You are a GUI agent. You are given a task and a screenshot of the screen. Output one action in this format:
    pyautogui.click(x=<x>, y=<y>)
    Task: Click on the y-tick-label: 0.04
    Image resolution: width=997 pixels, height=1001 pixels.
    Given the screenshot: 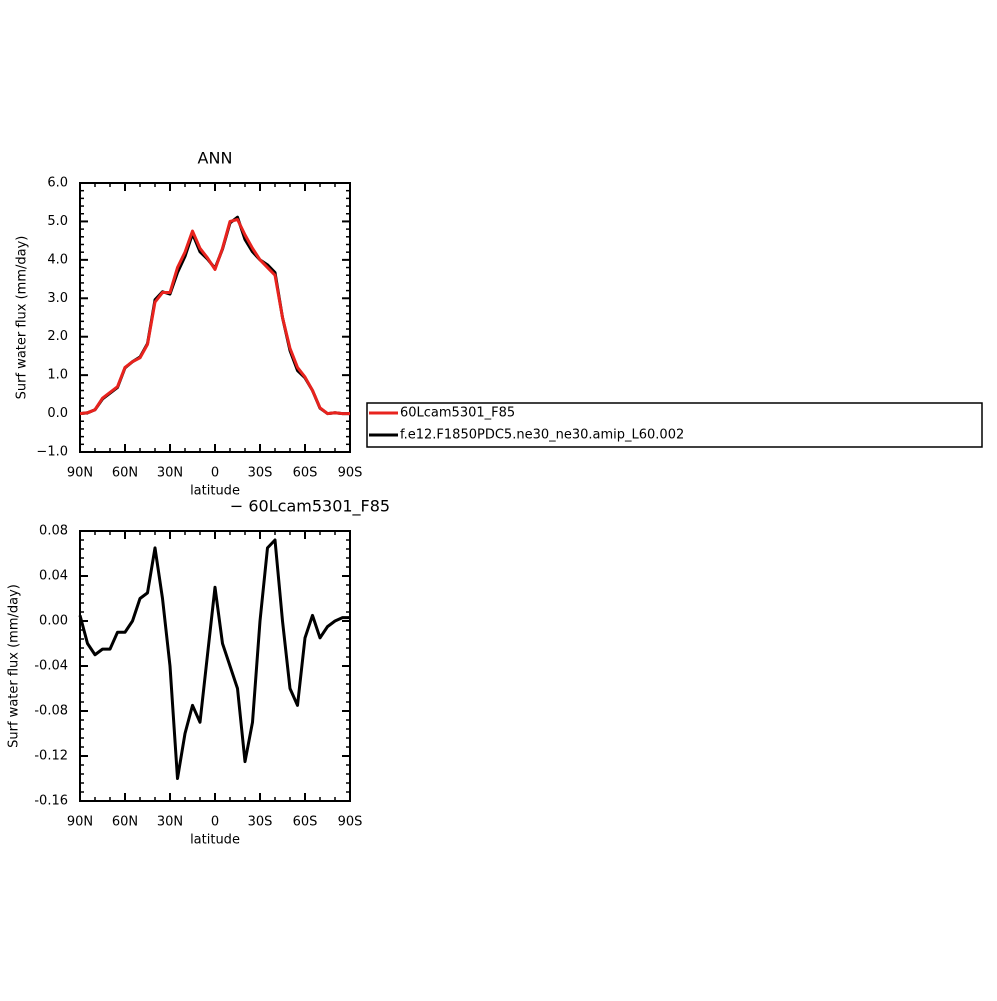 What is the action you would take?
    pyautogui.click(x=53, y=576)
    